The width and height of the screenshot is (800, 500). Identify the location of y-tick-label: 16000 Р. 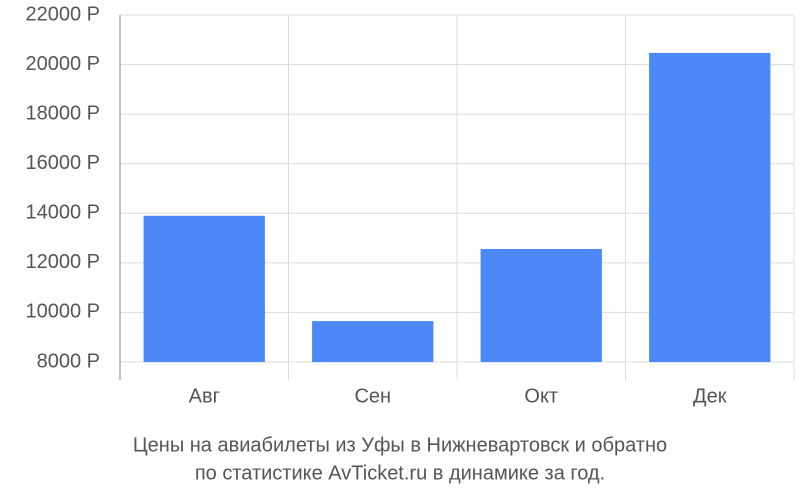
(62, 163).